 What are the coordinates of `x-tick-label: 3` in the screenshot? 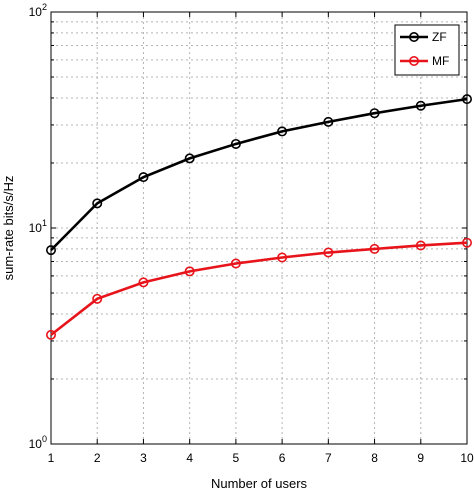 It's located at (143, 458).